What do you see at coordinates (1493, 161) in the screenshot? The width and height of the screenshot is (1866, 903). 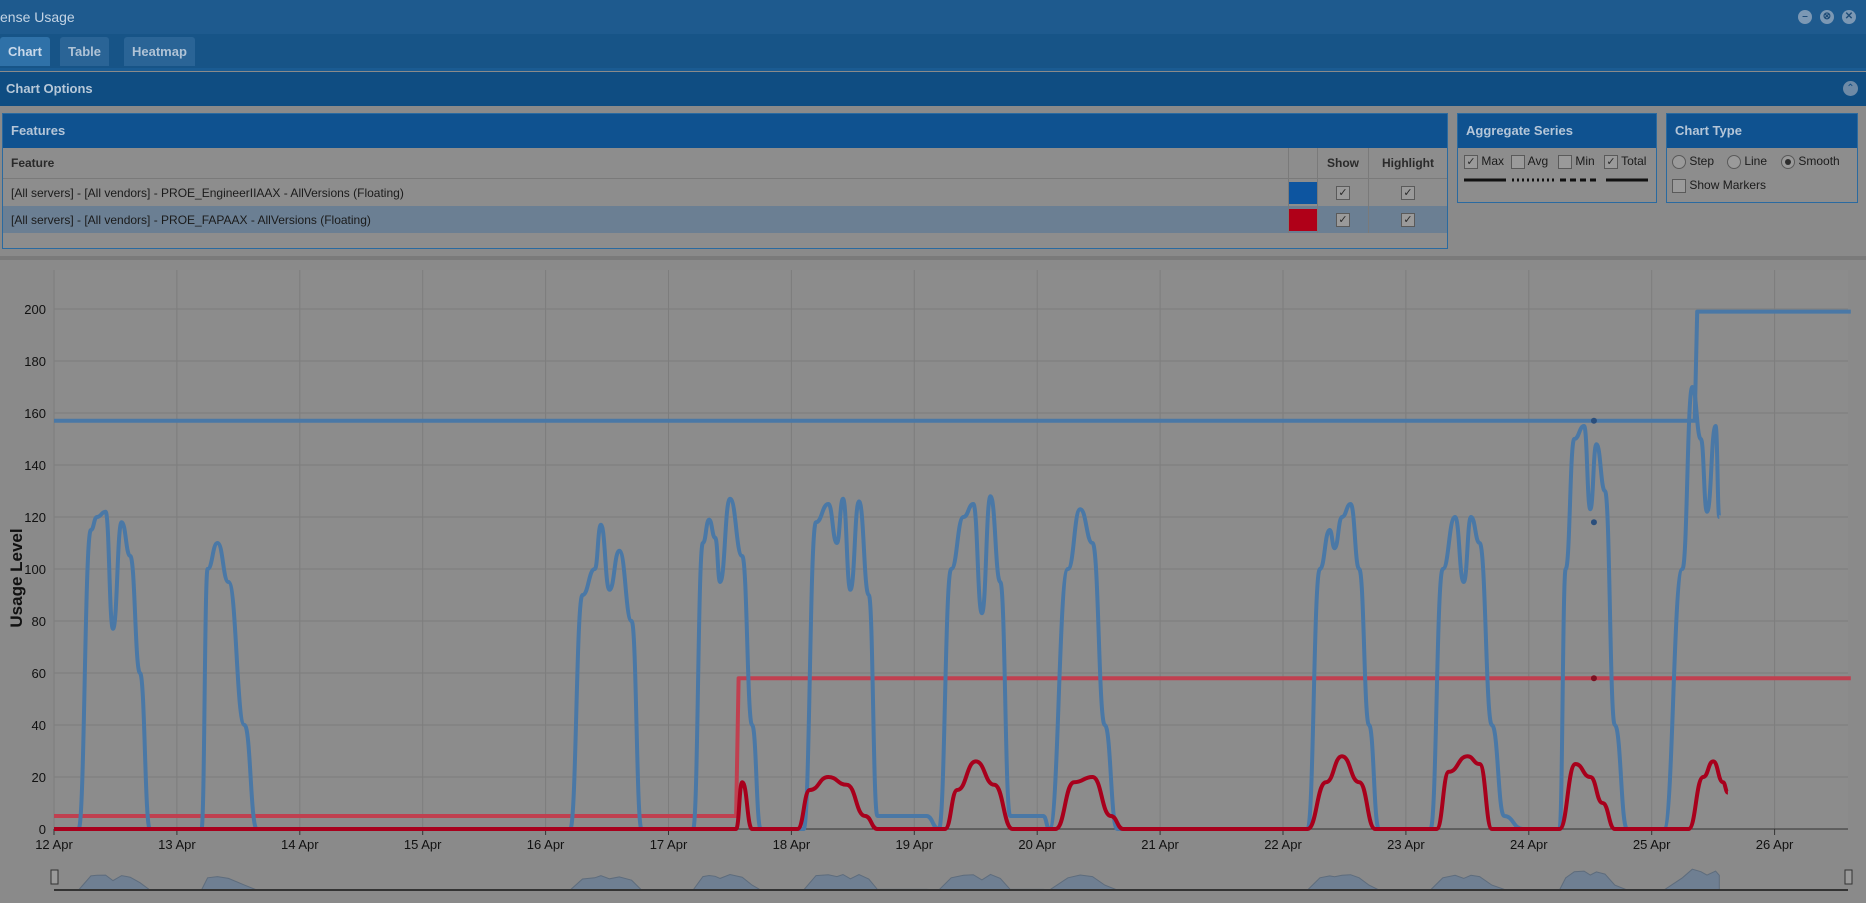 I see `max-label: Max` at bounding box center [1493, 161].